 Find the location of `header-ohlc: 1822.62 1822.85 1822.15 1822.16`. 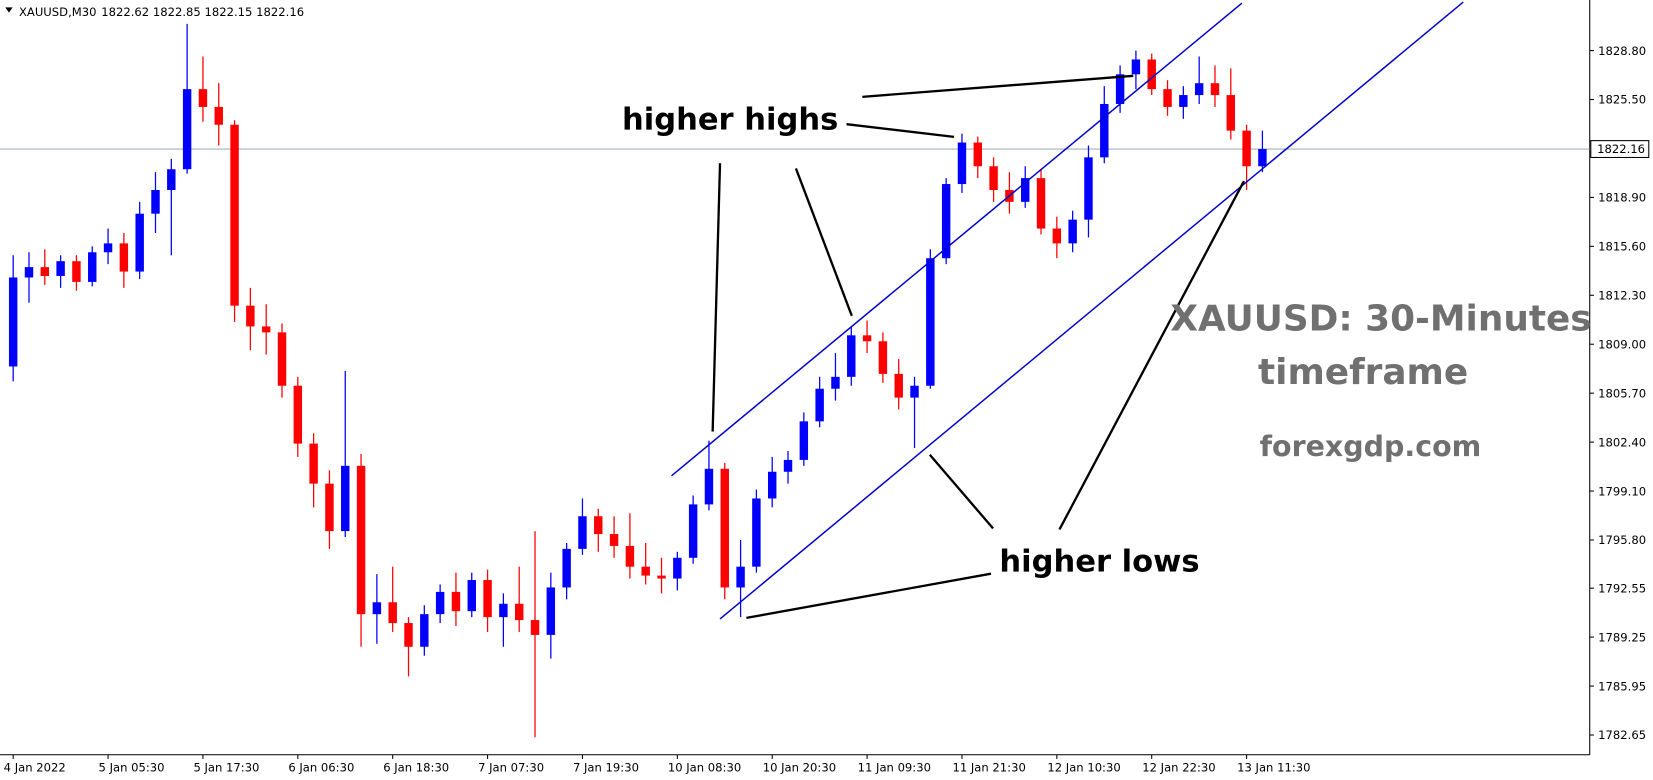

header-ohlc: 1822.62 1822.85 1822.15 1822.16 is located at coordinates (202, 12).